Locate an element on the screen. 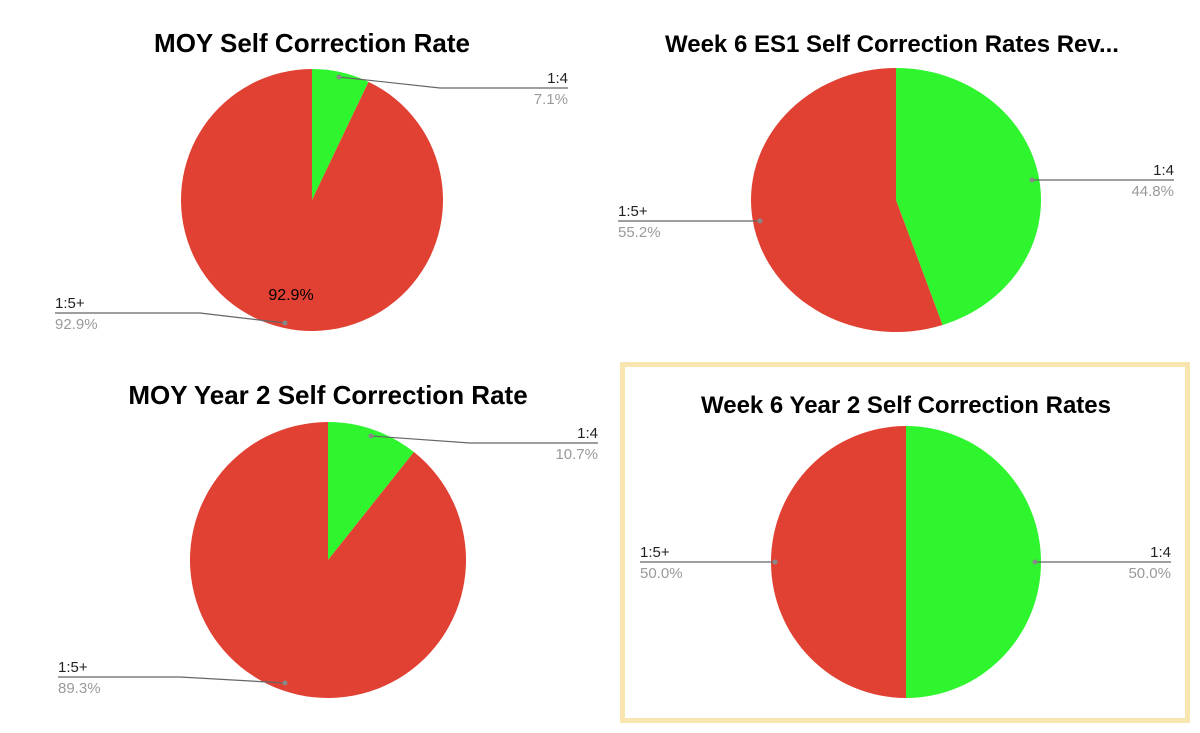 This screenshot has width=1200, height=733. slice-percent-label: 10.7% is located at coordinates (576, 454).